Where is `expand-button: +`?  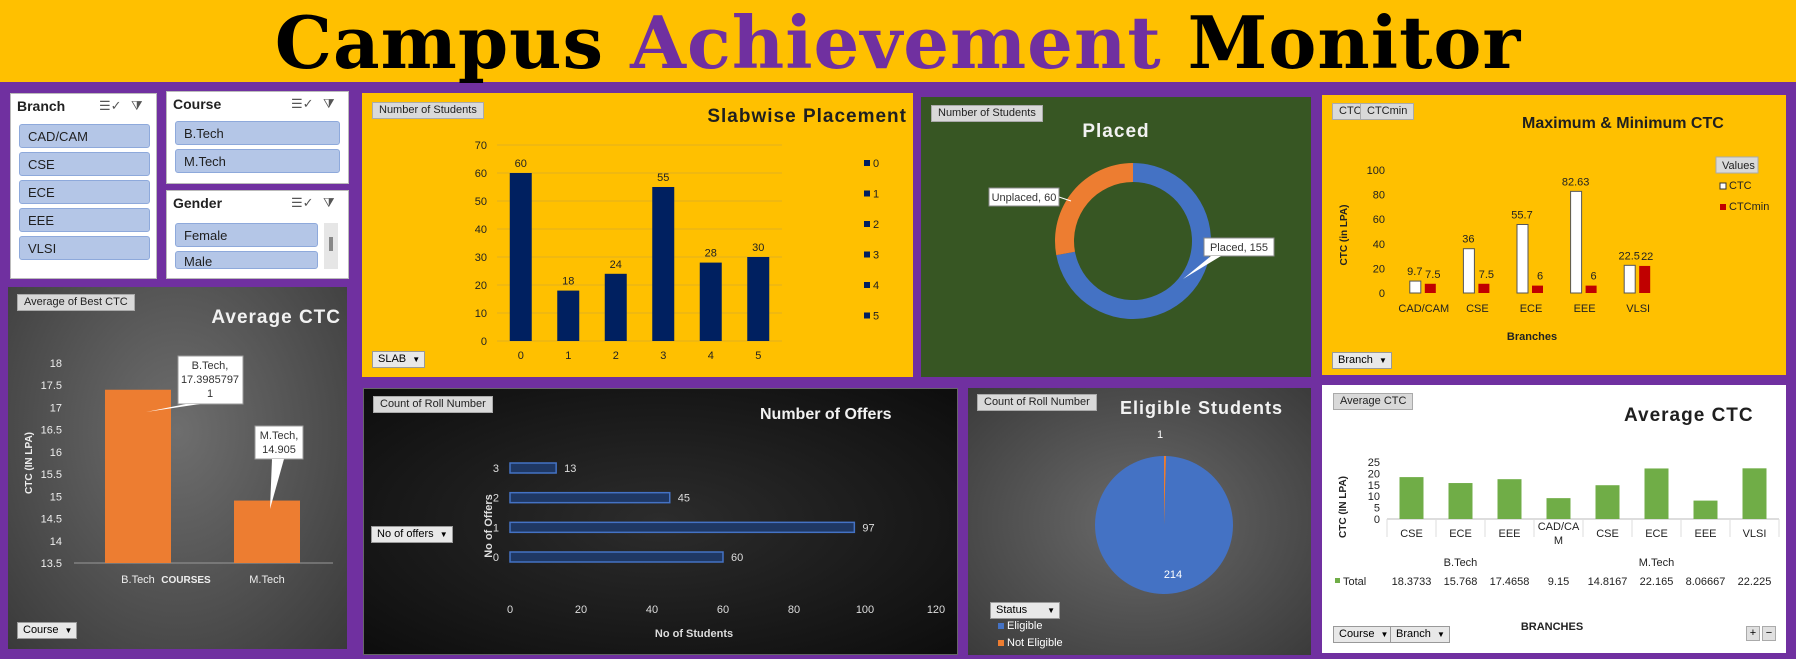 expand-button: + is located at coordinates (1753, 633).